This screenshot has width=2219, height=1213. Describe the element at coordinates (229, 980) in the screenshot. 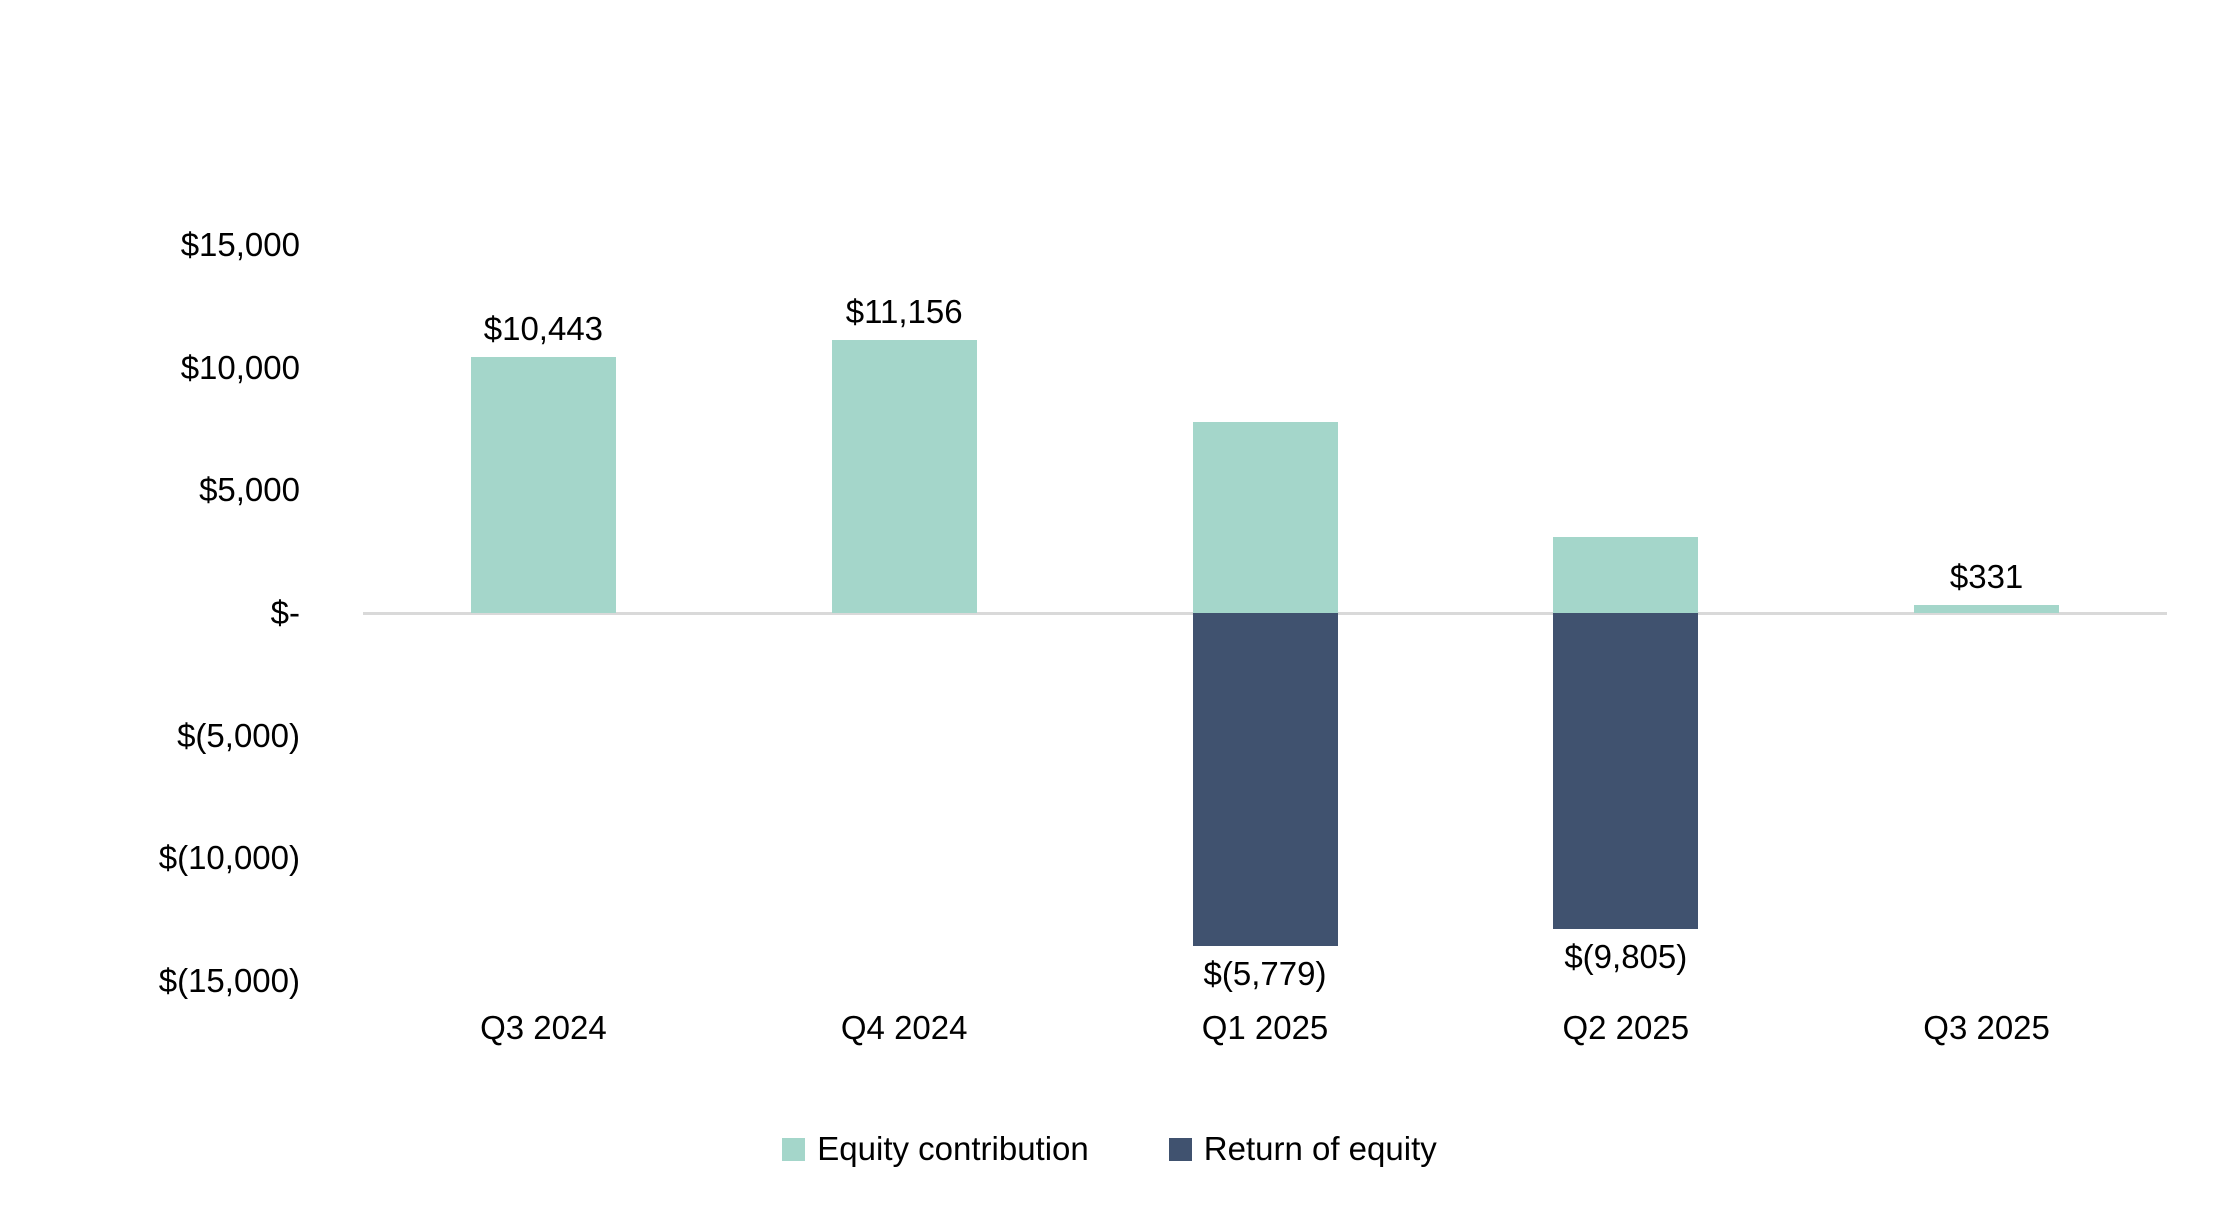

I see `y-axis-tick-label: $(15,000)` at that location.